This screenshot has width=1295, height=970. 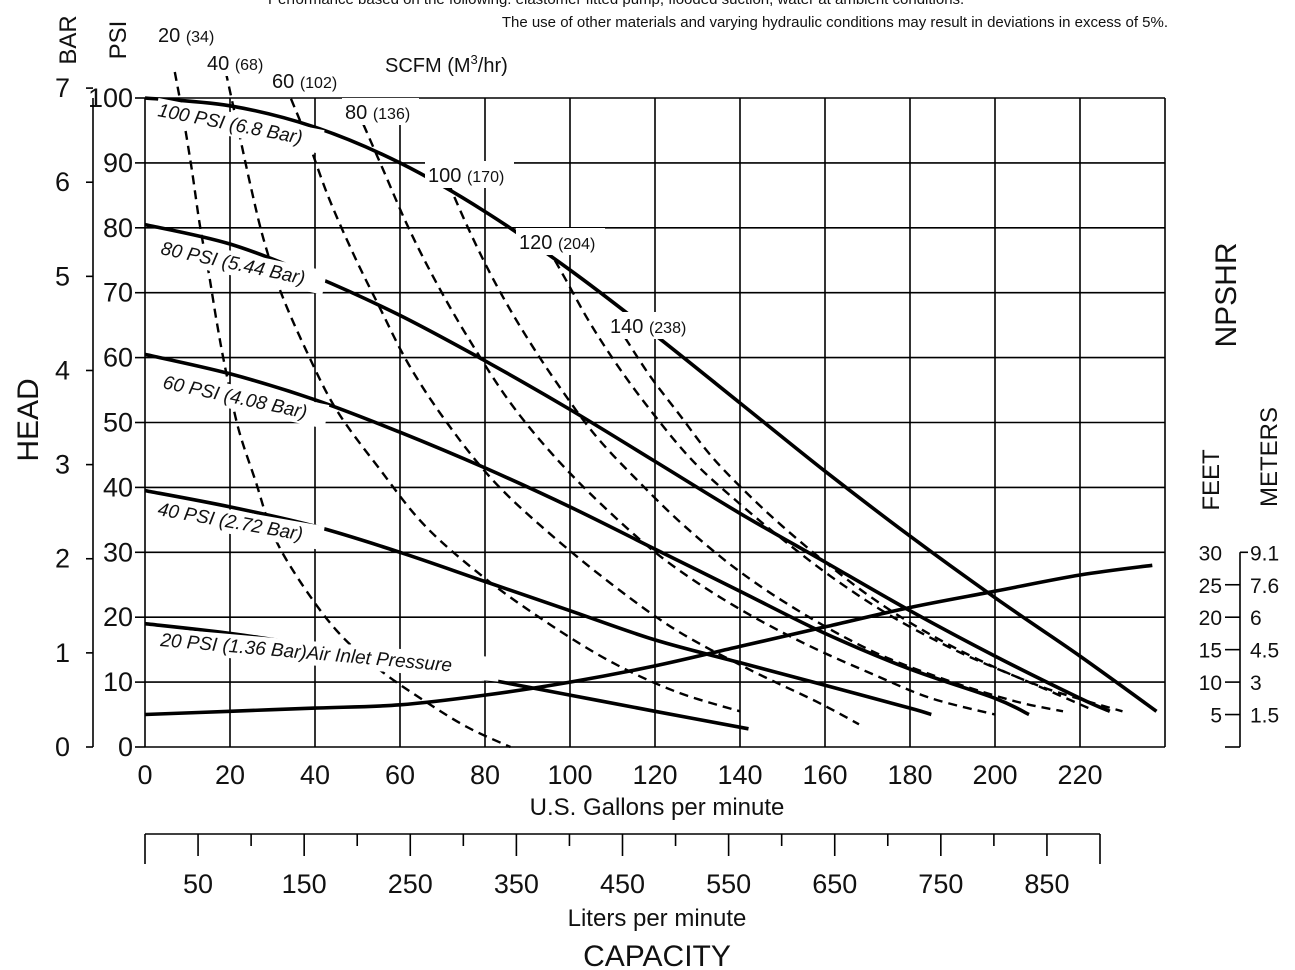 I want to click on meters-axis-title: METERS, so click(x=1269, y=457).